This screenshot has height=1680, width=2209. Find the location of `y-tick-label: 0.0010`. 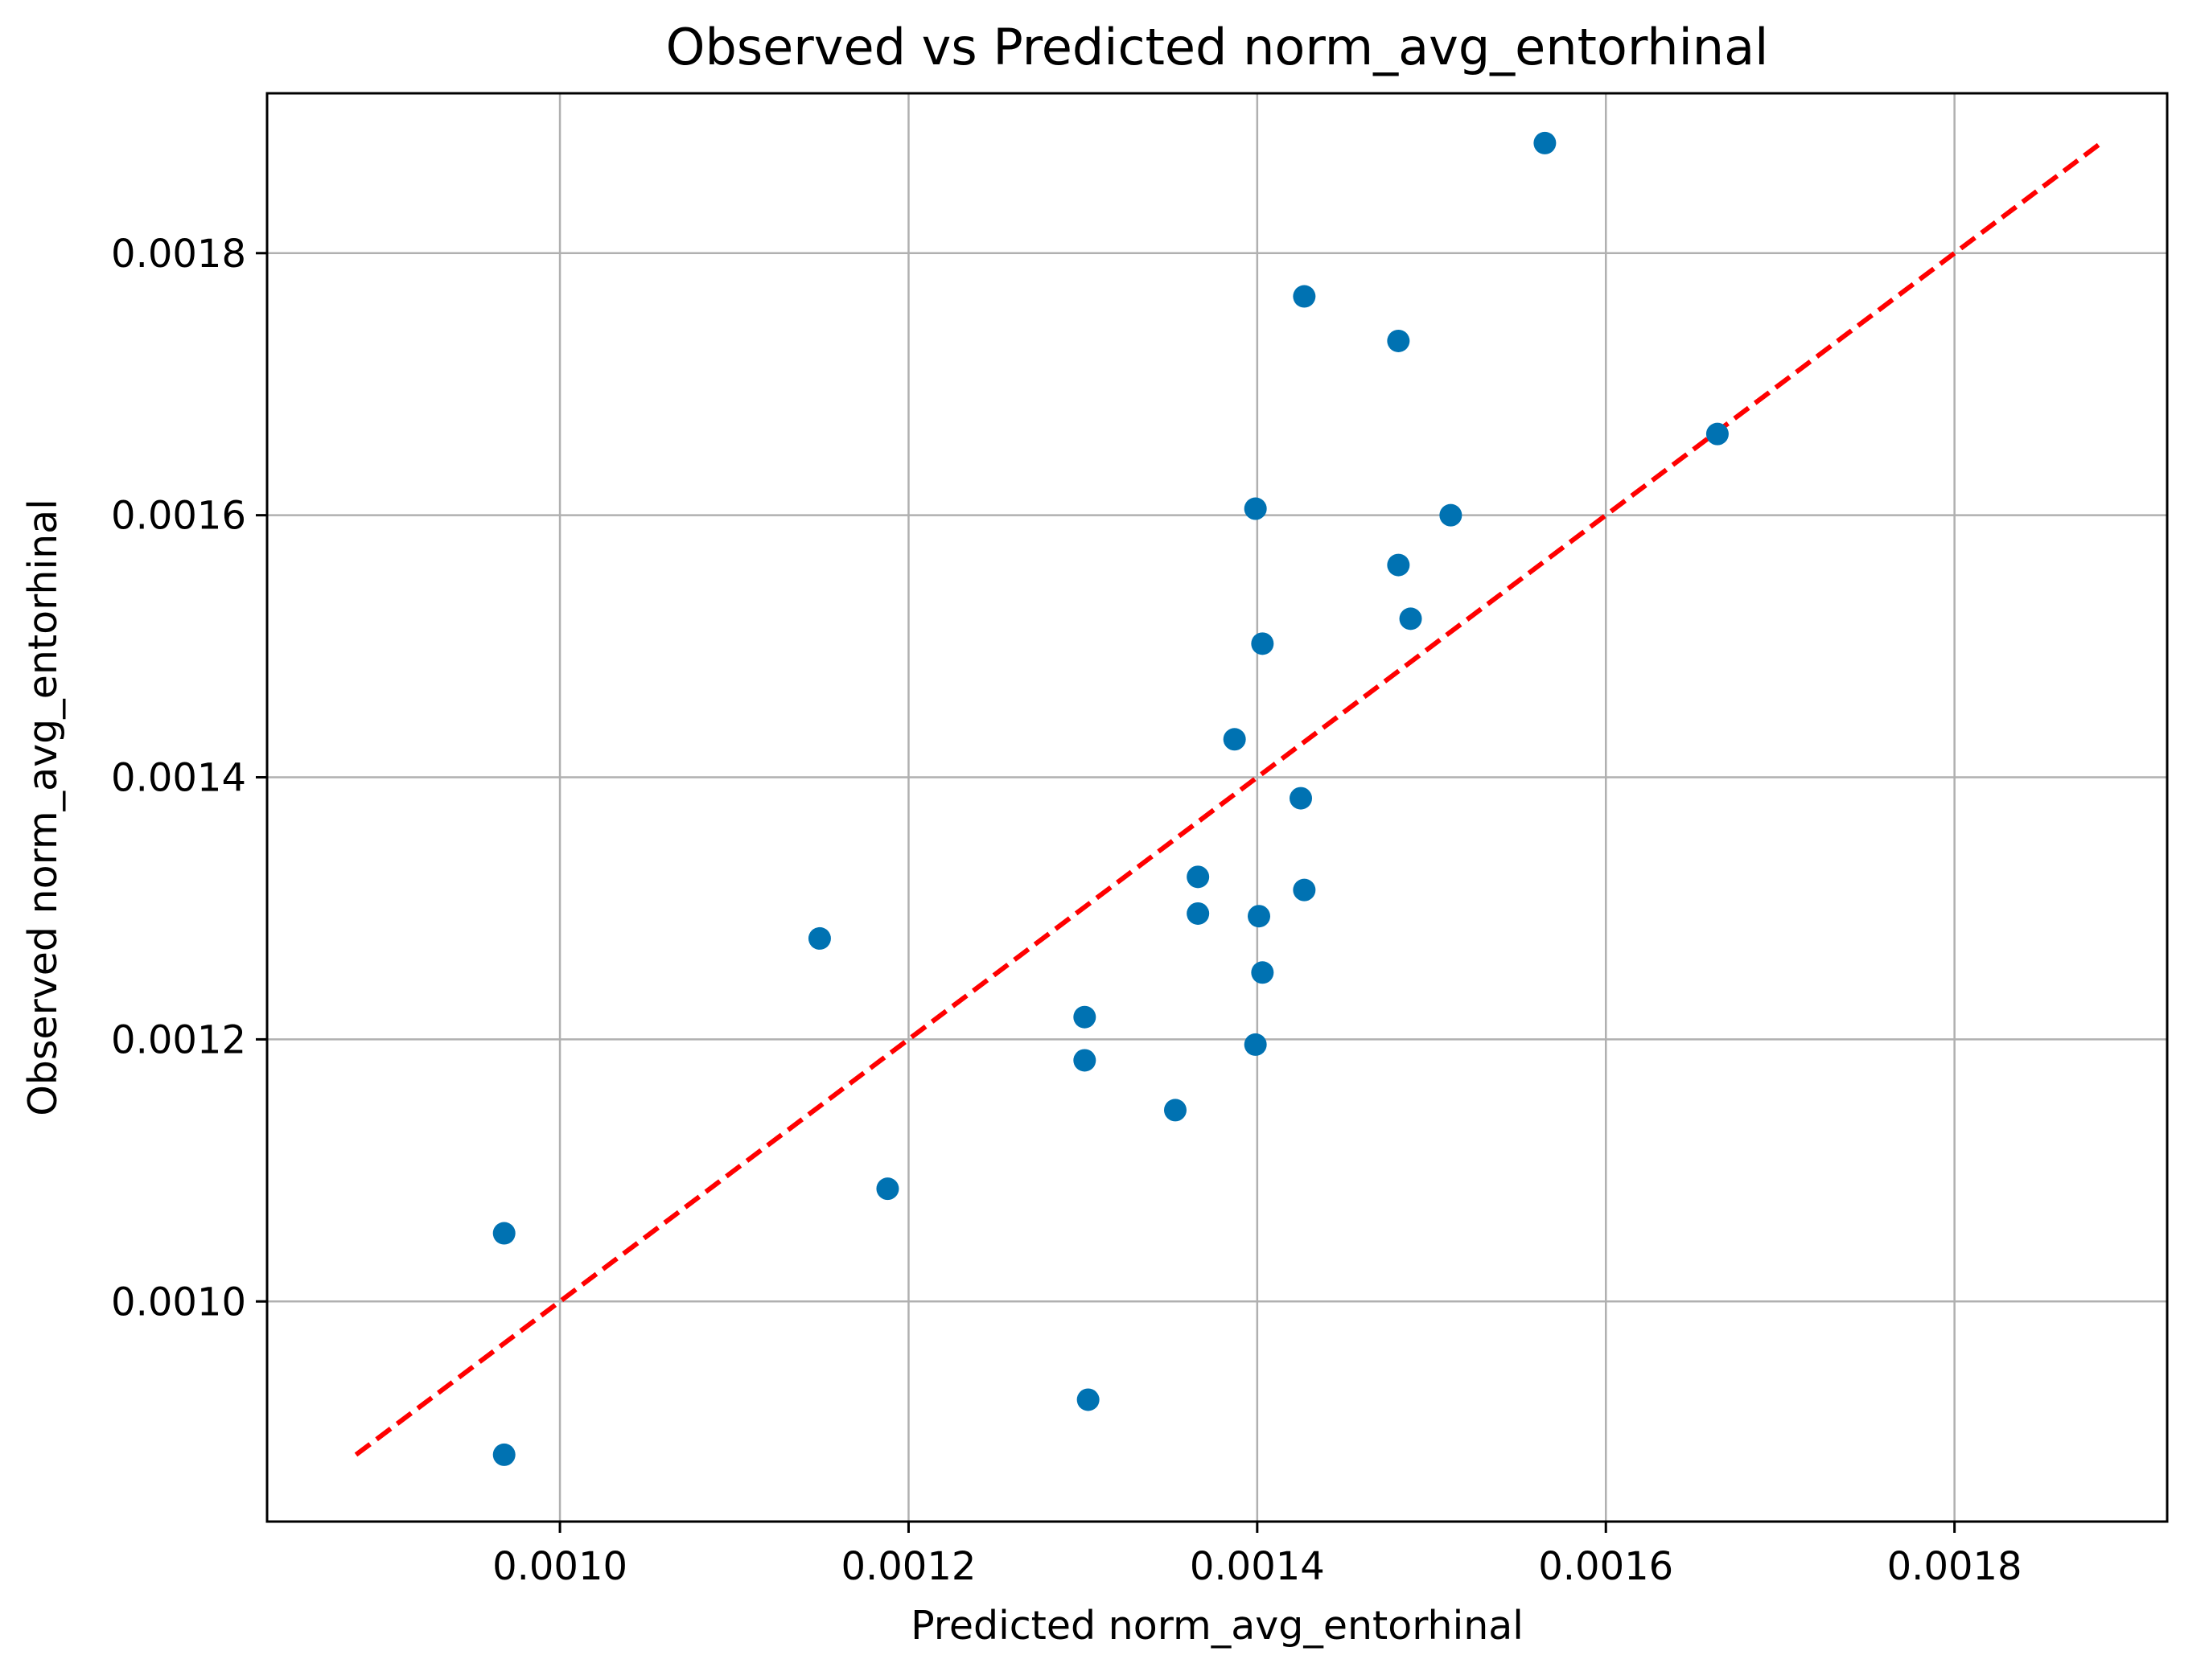

y-tick-label: 0.0010 is located at coordinates (179, 1302).